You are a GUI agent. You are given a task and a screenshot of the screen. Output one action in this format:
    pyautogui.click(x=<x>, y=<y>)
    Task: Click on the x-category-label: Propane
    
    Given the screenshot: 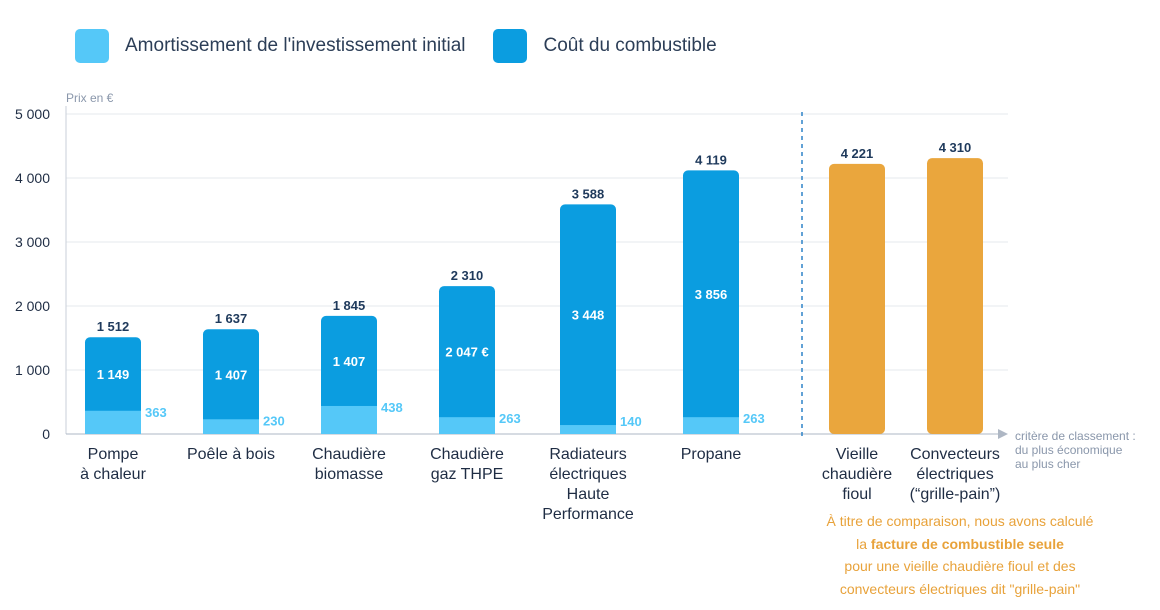 What is the action you would take?
    pyautogui.click(x=711, y=454)
    